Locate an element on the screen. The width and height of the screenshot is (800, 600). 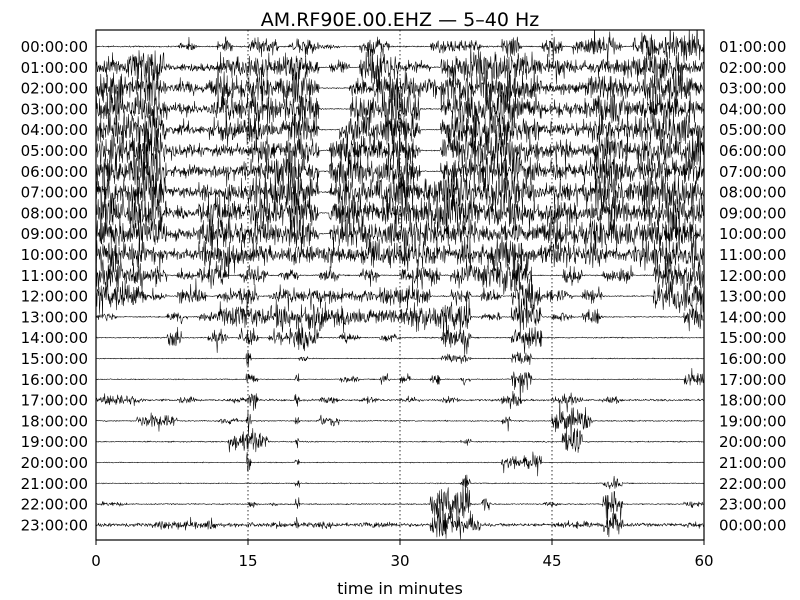
right-time-label: 05:00:00 is located at coordinates (752, 130).